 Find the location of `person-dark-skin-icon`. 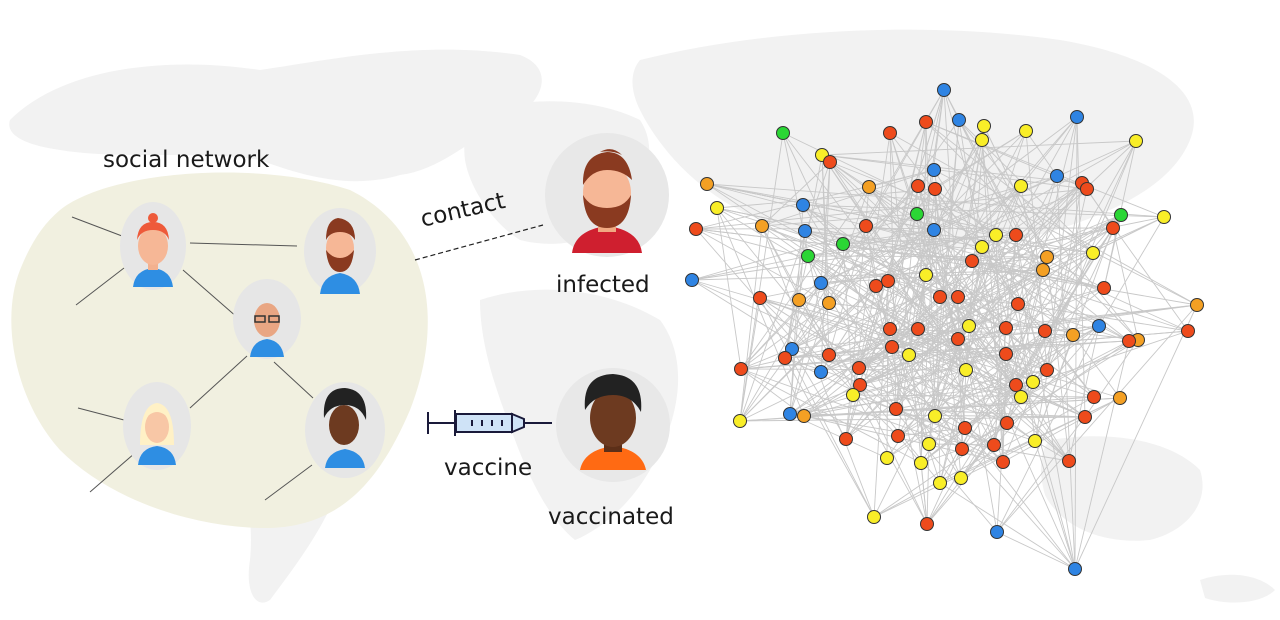

person-dark-skin-icon is located at coordinates (345, 430).